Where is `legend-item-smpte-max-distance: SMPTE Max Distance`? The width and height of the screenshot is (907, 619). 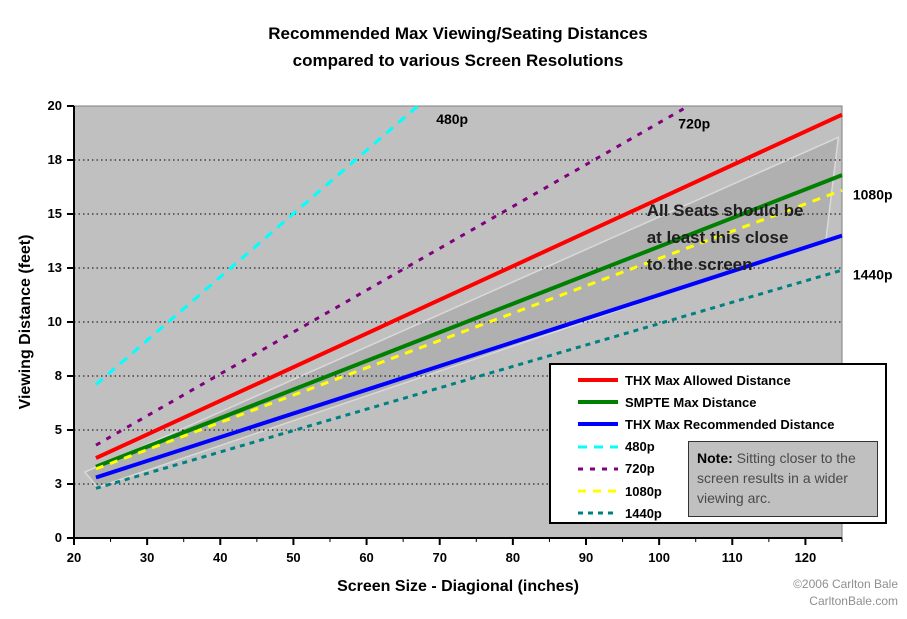 legend-item-smpte-max-distance: SMPTE Max Distance is located at coordinates (718, 402).